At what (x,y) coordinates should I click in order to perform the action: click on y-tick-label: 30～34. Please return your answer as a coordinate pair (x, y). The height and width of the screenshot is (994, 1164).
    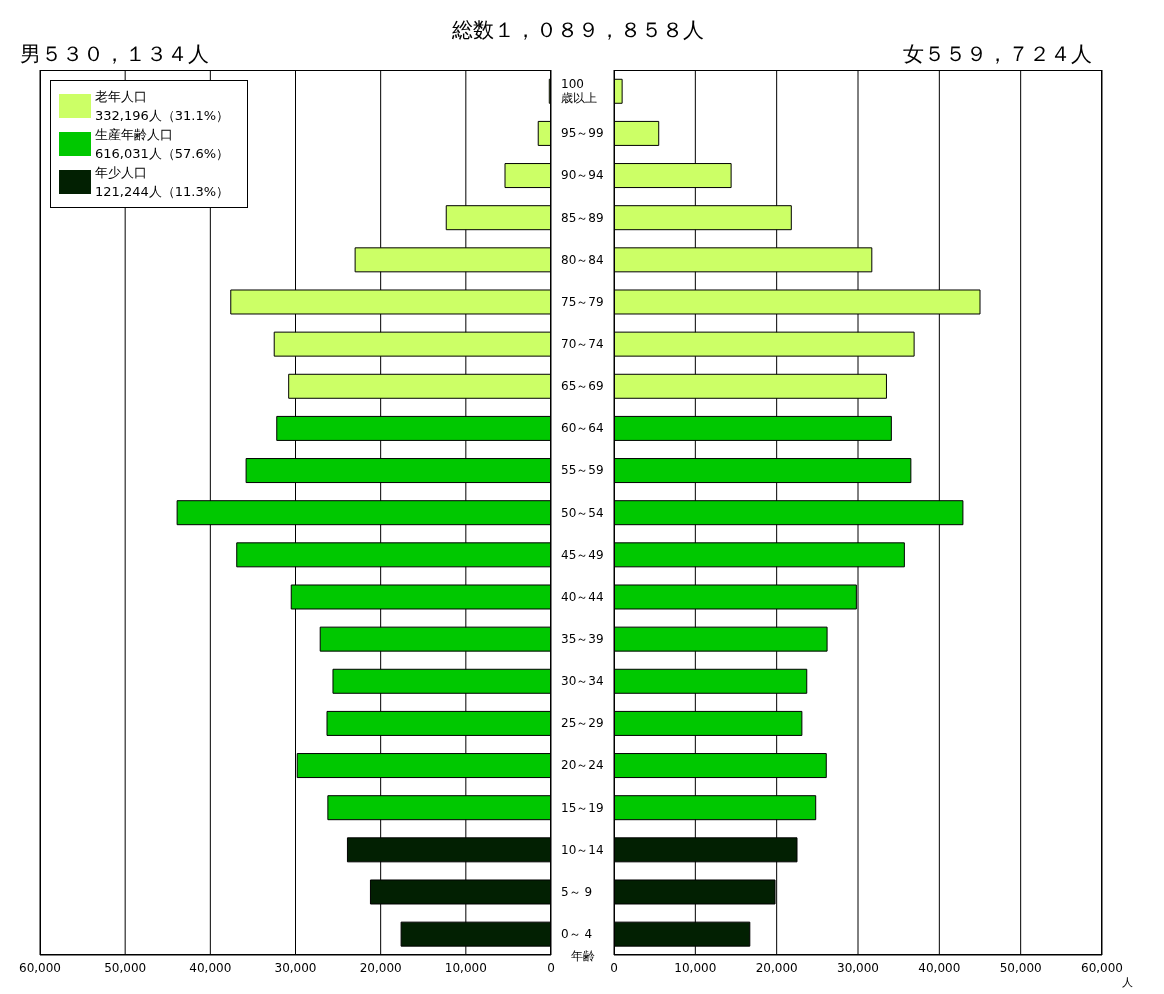
    Looking at the image, I should click on (582, 681).